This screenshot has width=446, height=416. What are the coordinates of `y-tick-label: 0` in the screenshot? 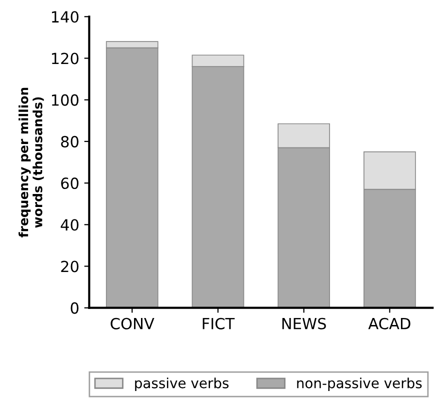 It's located at (74, 308).